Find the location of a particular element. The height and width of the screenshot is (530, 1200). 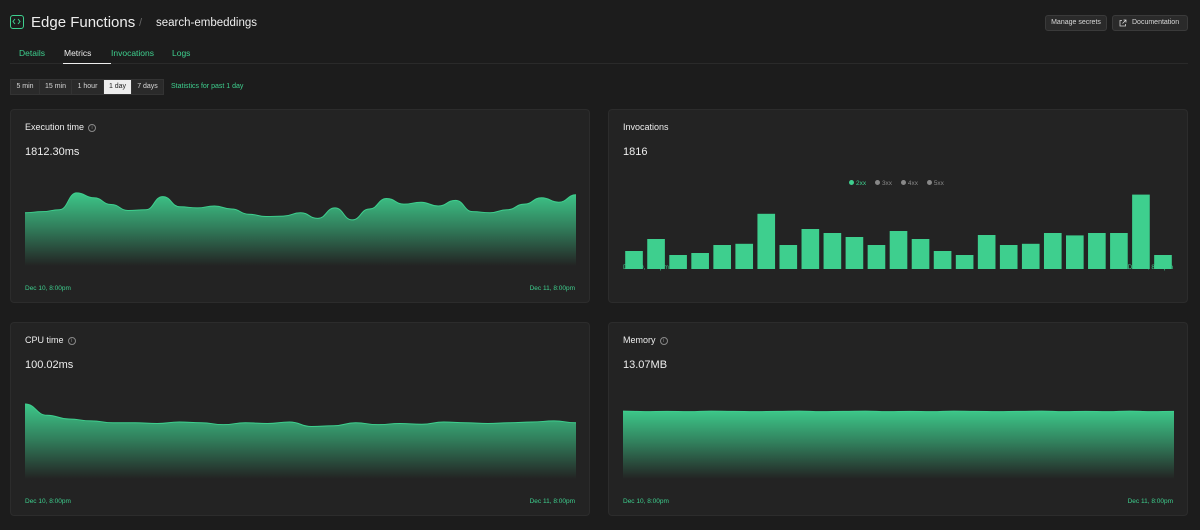

manage-secrets-button: Manage secrets is located at coordinates (1076, 23).